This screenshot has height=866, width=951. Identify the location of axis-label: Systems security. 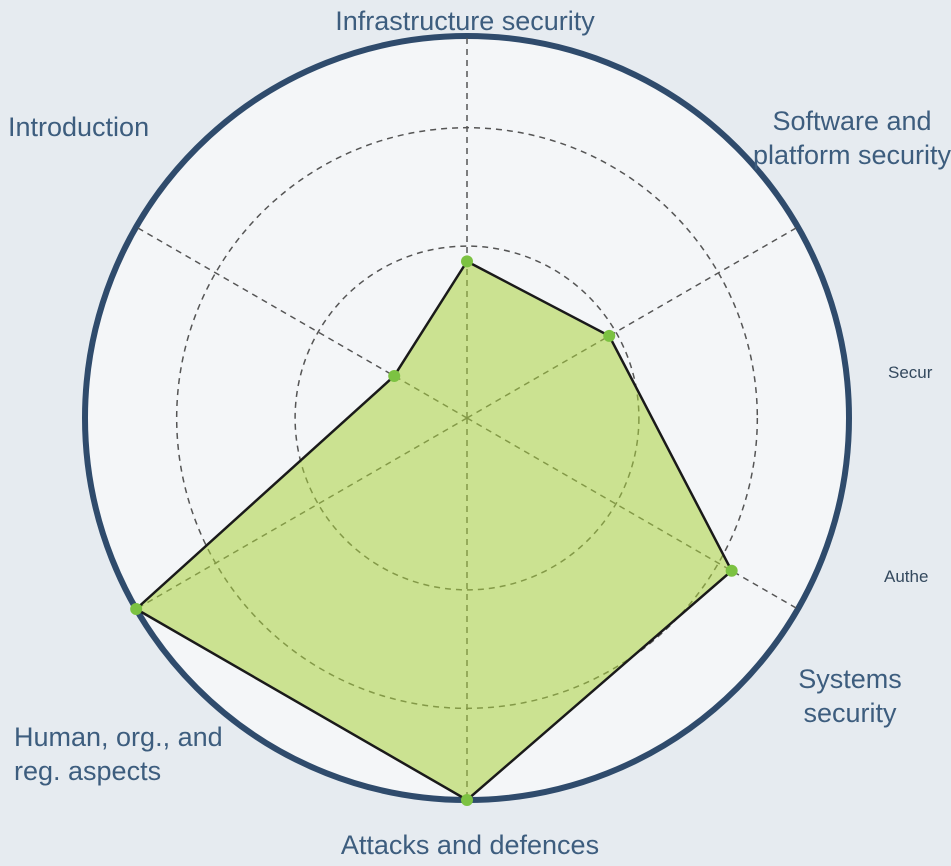
(850, 696).